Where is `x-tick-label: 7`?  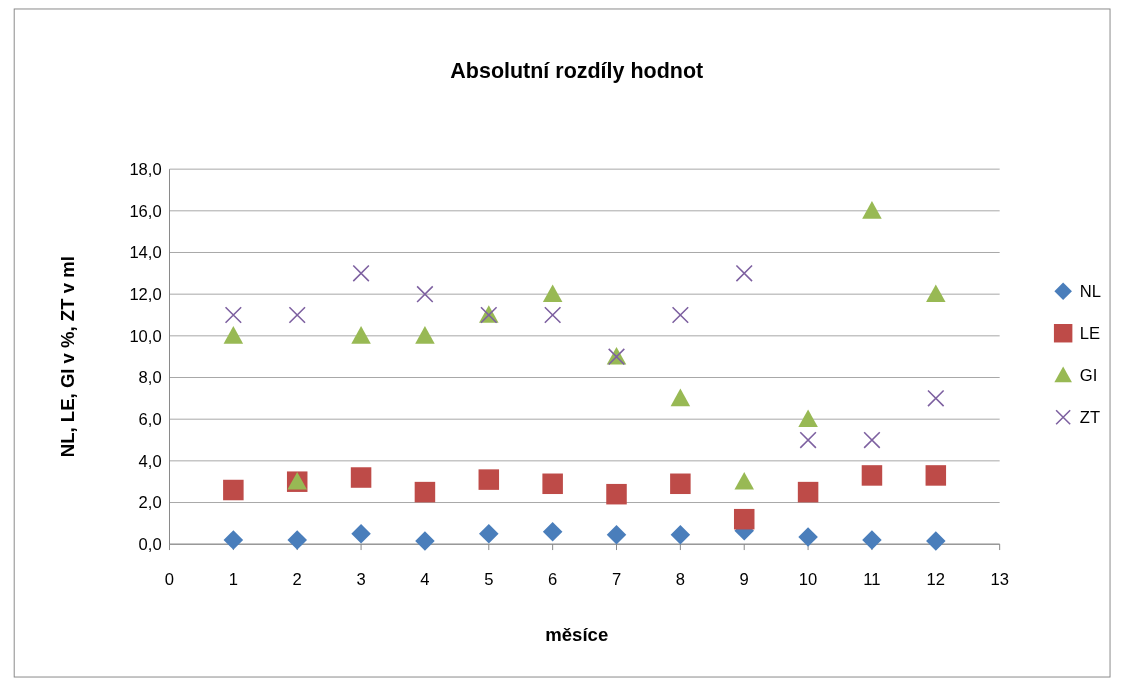 x-tick-label: 7 is located at coordinates (616, 580).